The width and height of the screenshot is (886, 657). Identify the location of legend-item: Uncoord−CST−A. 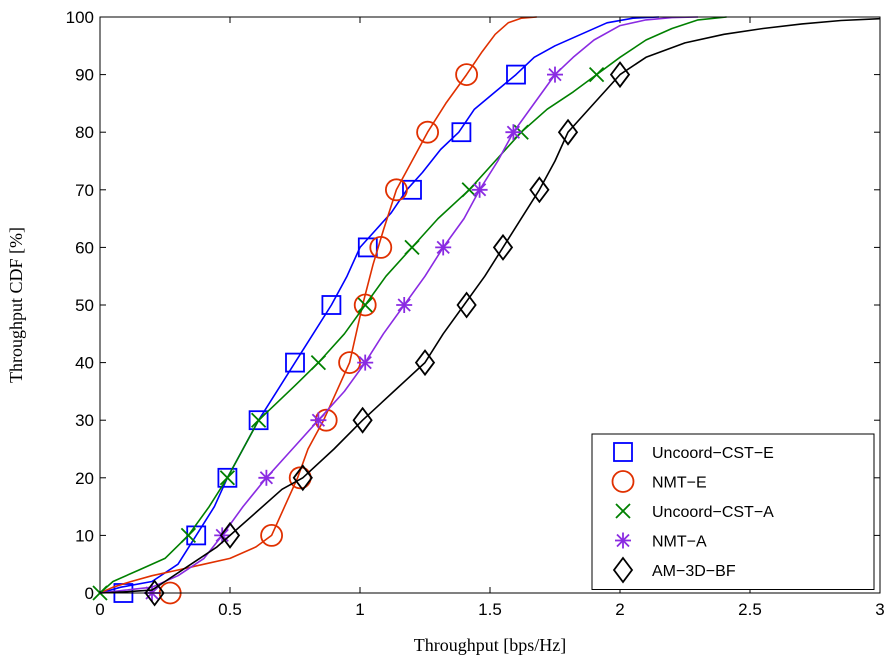
(694, 512).